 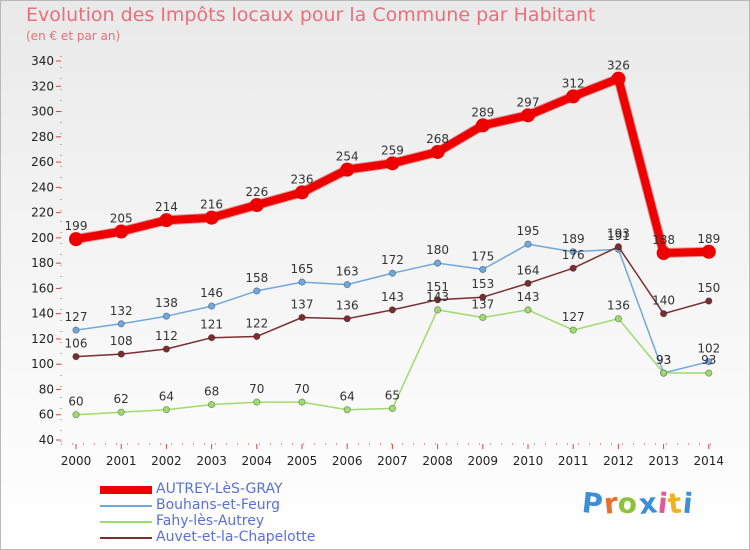 I want to click on data-label: 289, so click(x=482, y=112).